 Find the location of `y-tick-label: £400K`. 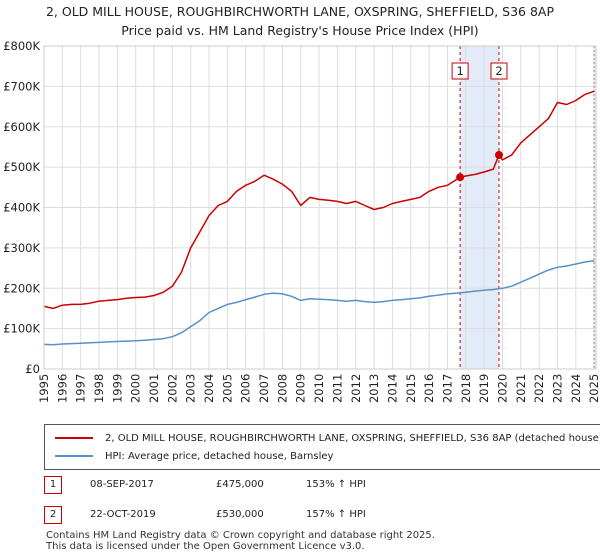

y-tick-label: £400K is located at coordinates (21, 208).